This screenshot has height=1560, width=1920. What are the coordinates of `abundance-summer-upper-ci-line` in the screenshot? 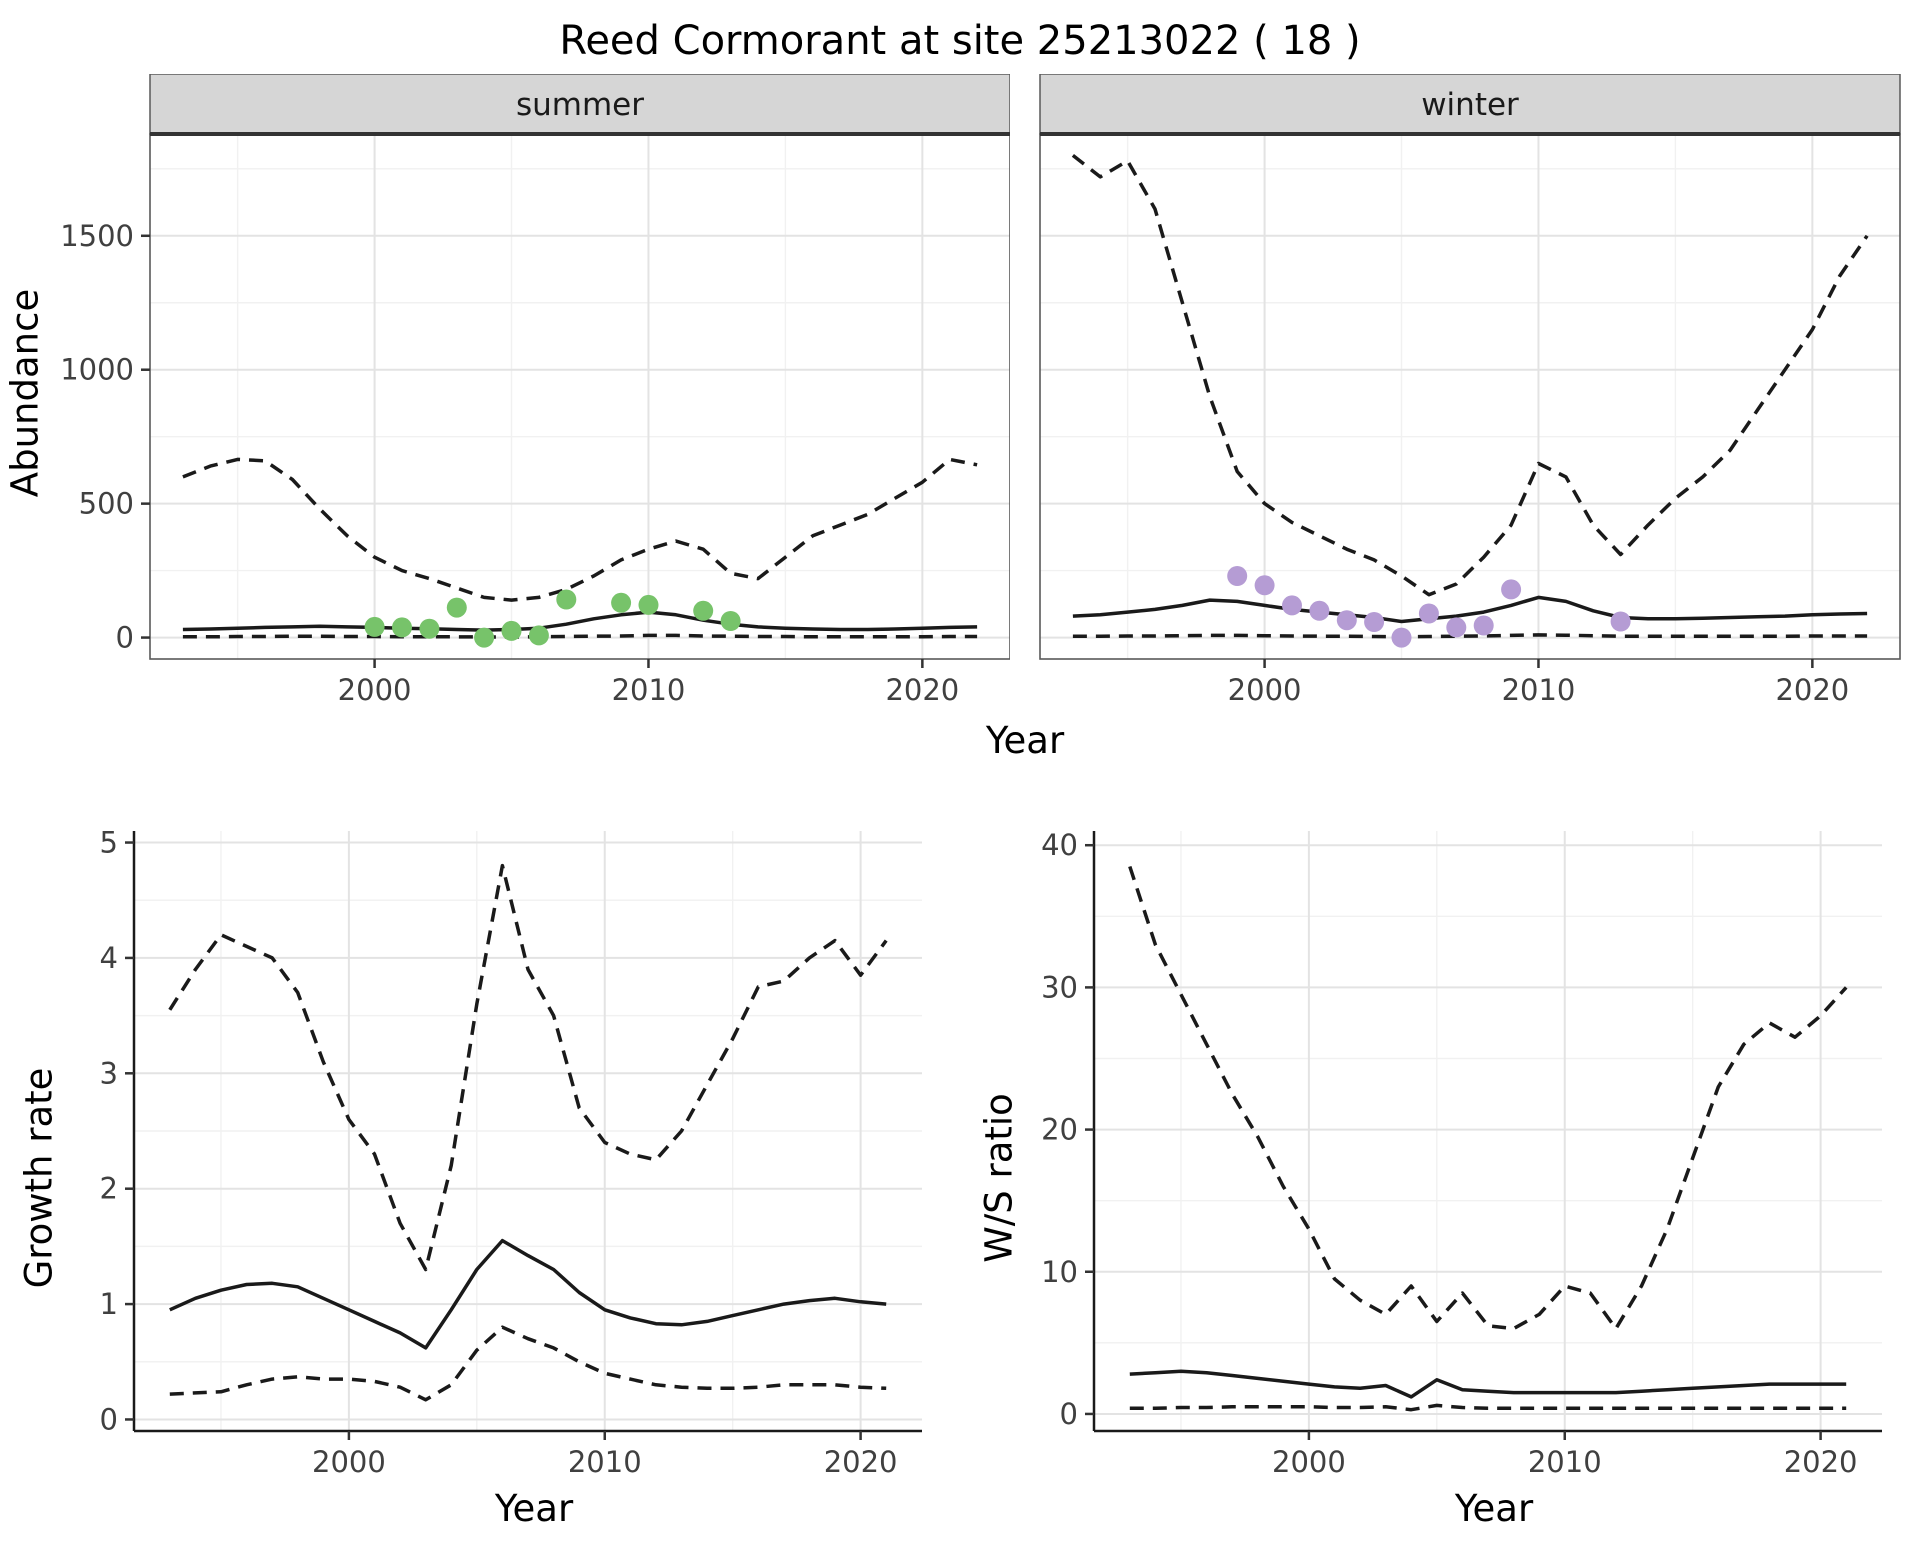 It's located at (580, 529).